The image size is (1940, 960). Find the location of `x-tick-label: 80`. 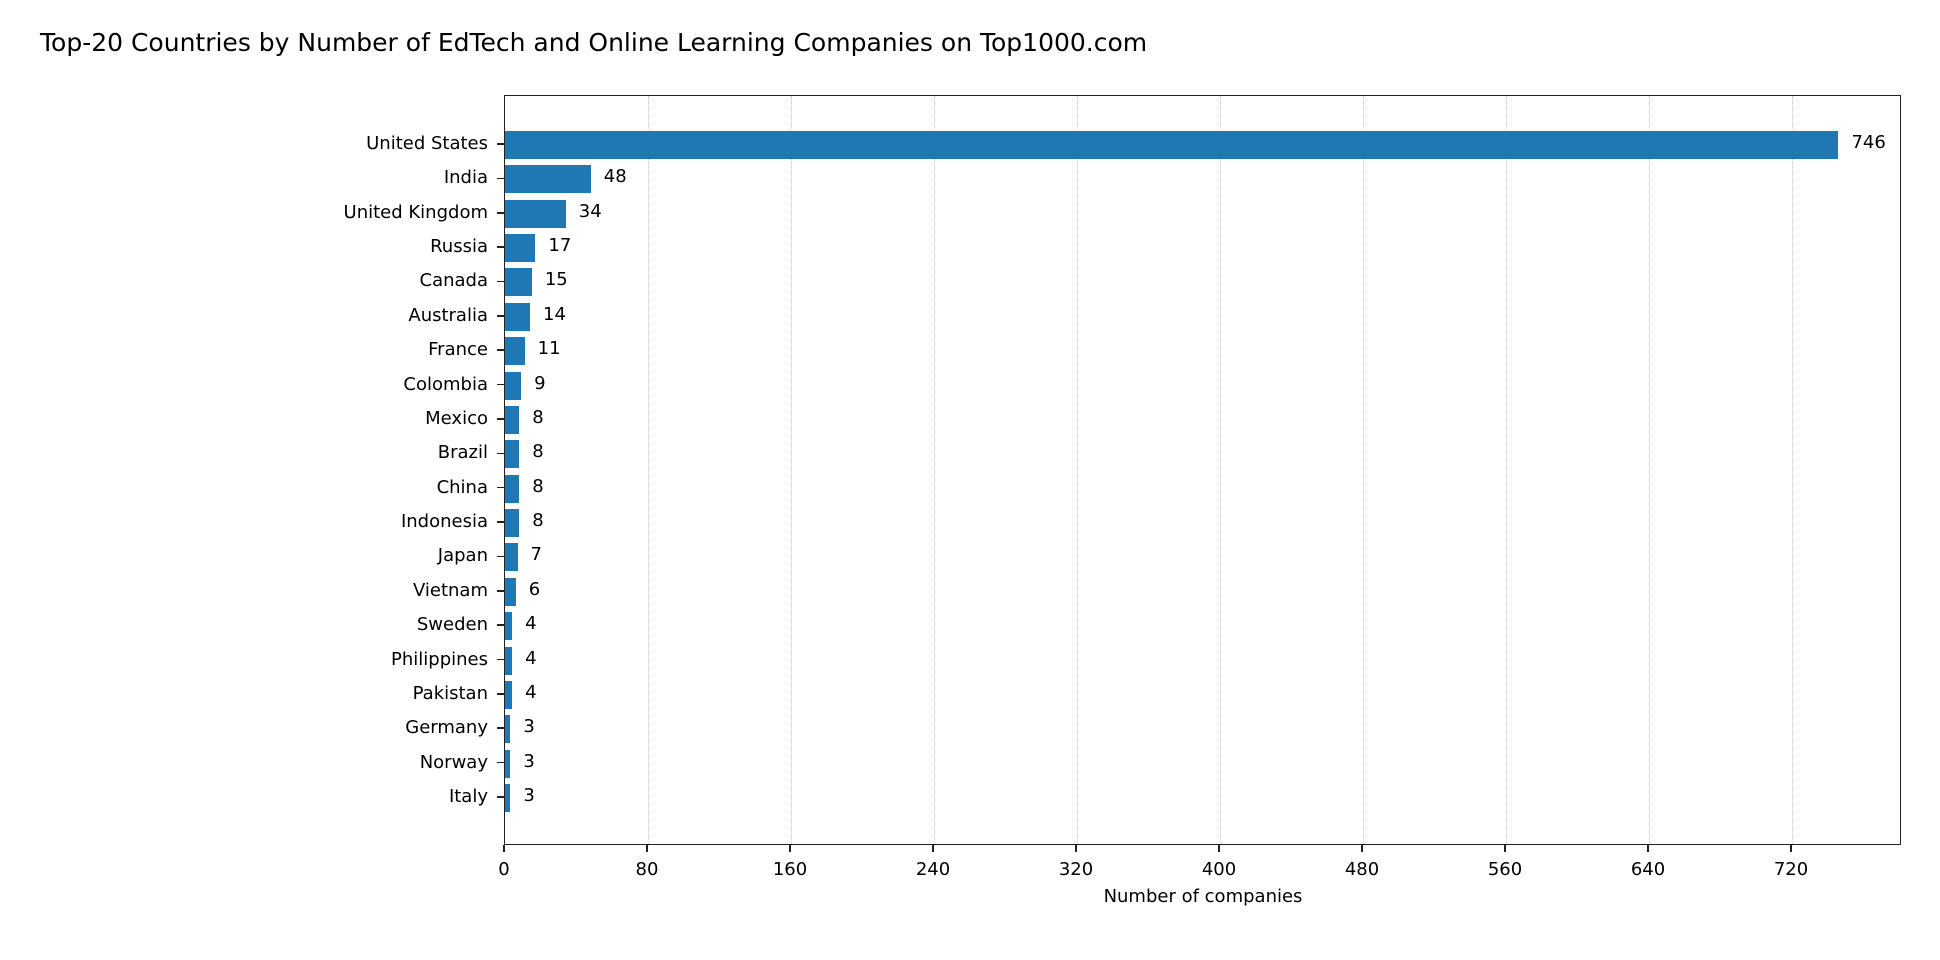

x-tick-label: 80 is located at coordinates (647, 869).